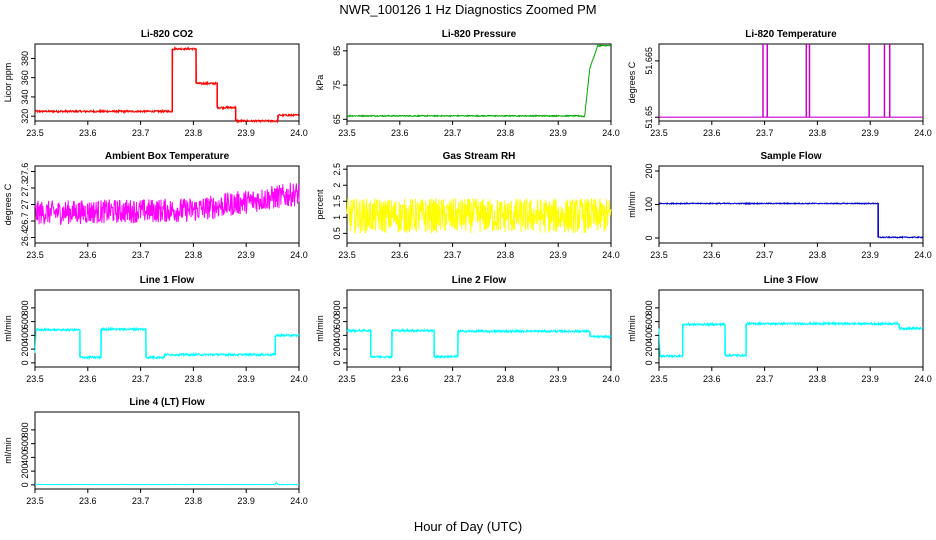  Describe the element at coordinates (479, 34) in the screenshot. I see `panel-title: Li-820 Pressure` at that location.